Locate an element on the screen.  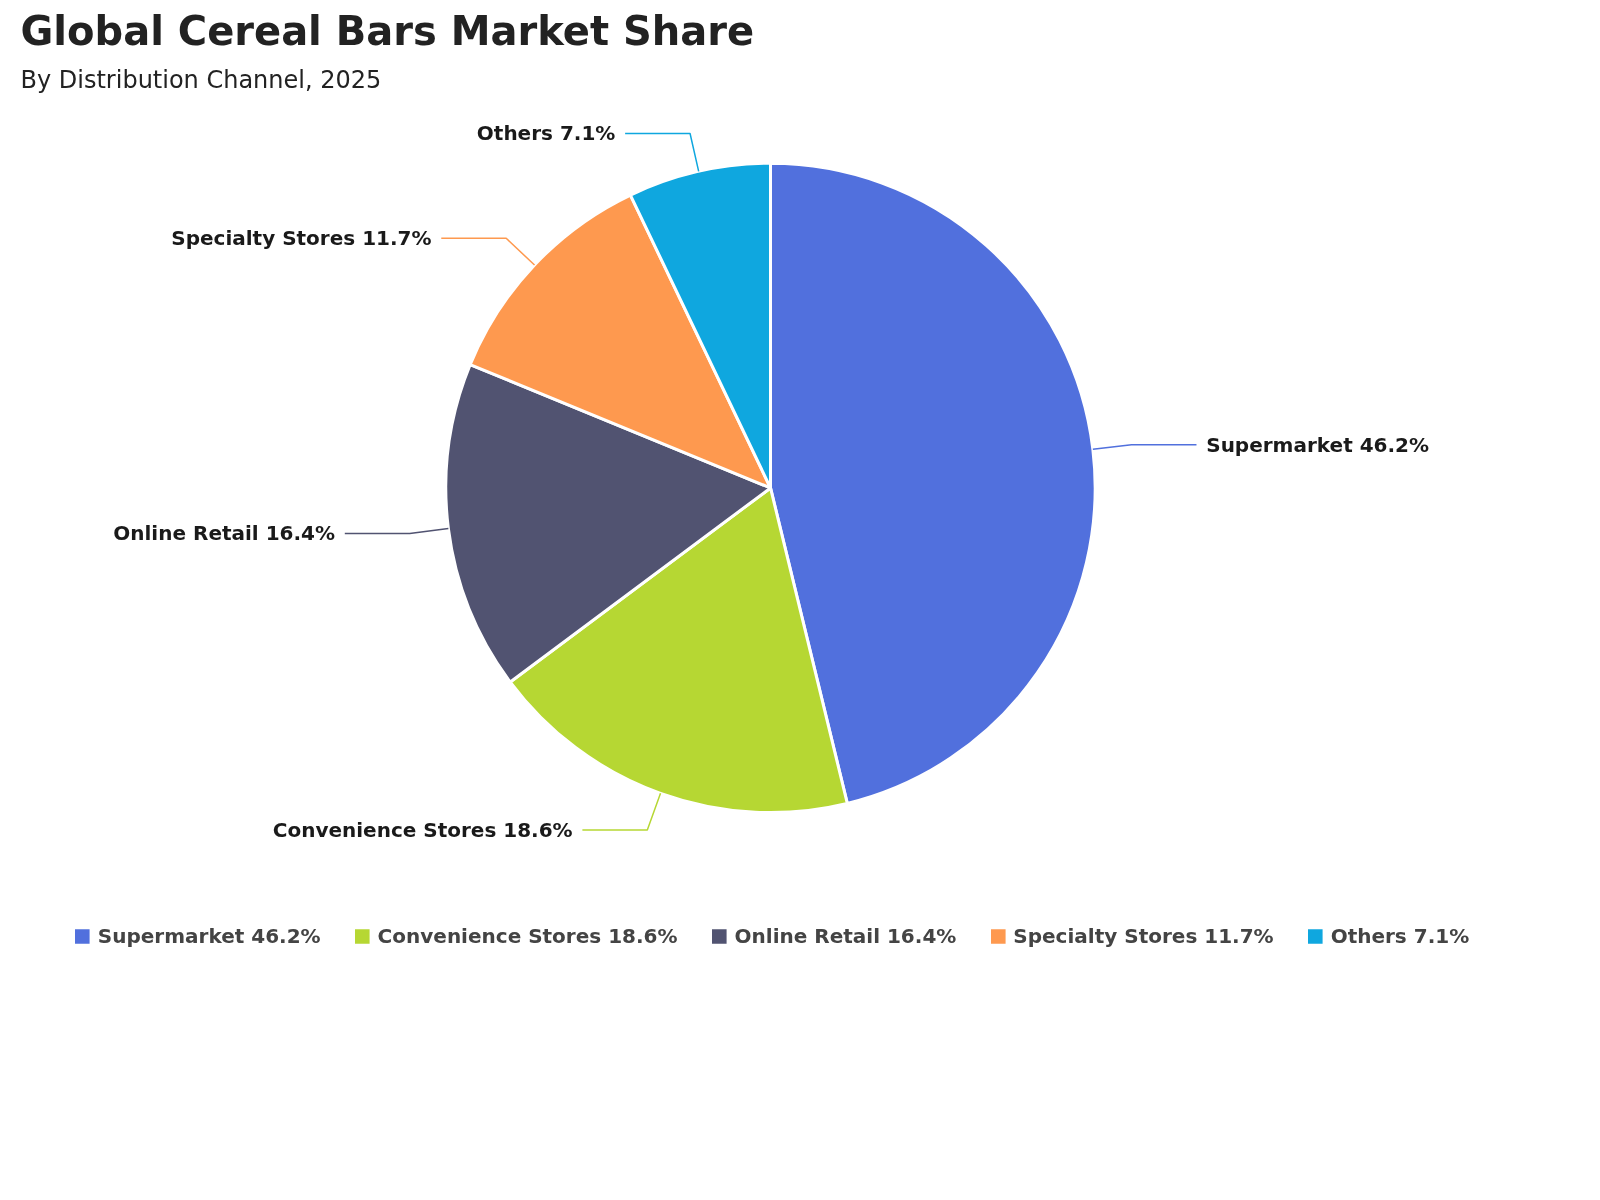
slice-label: Online Retail 16.4% is located at coordinates (224, 533).